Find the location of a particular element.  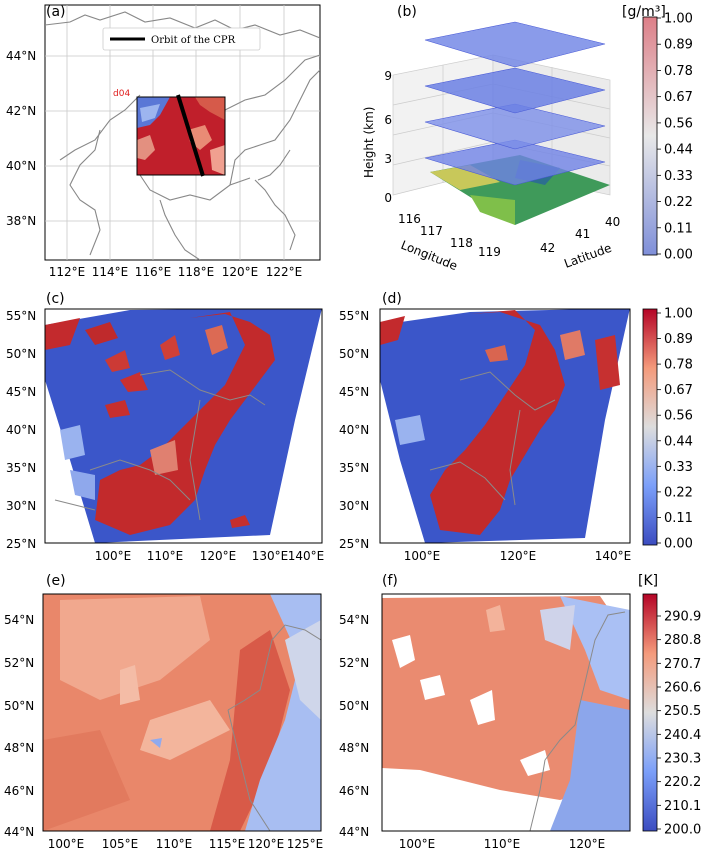

panel-d: (d) 55°N 50°N 45°N 40°N 35°N 30°N 25°N is located at coordinates (485, 427).